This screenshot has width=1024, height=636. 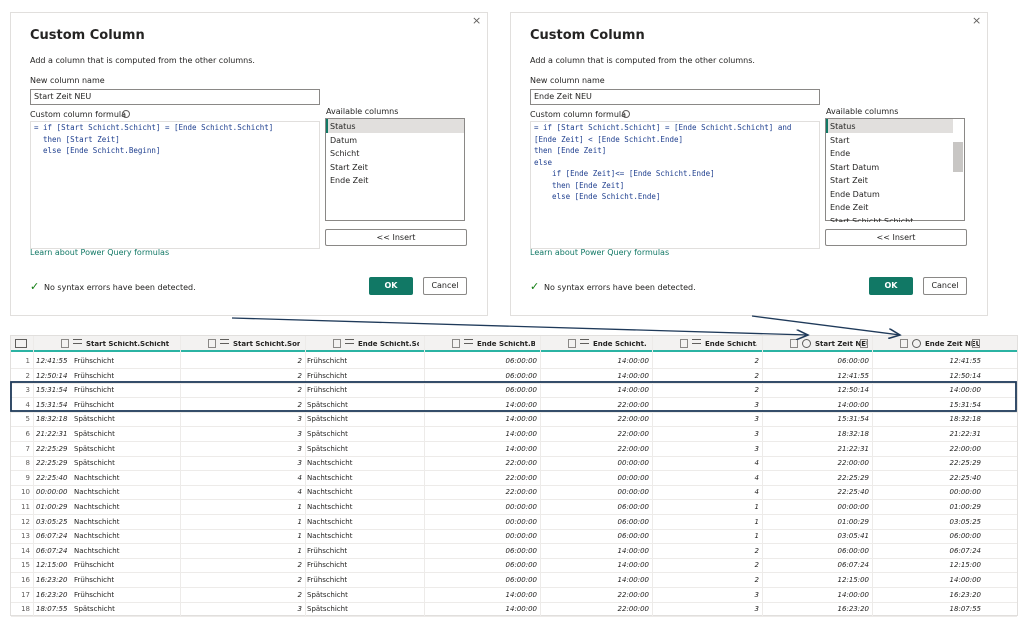 I want to click on column-header: Ende Schicht.Ende, so click(x=620, y=344).